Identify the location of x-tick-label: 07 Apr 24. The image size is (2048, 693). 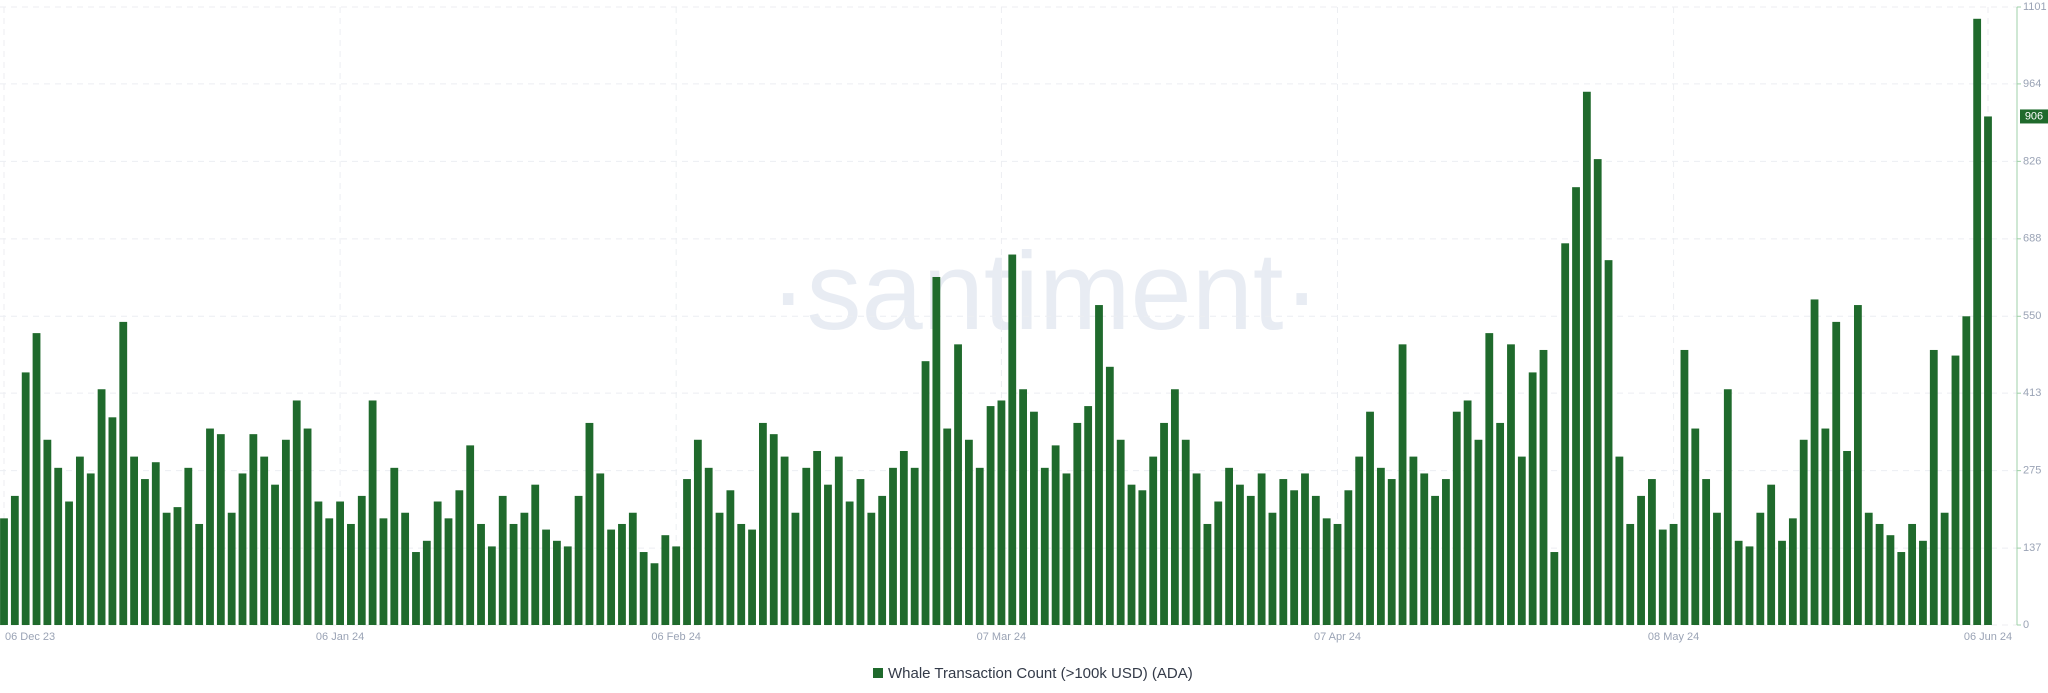
(1337, 637).